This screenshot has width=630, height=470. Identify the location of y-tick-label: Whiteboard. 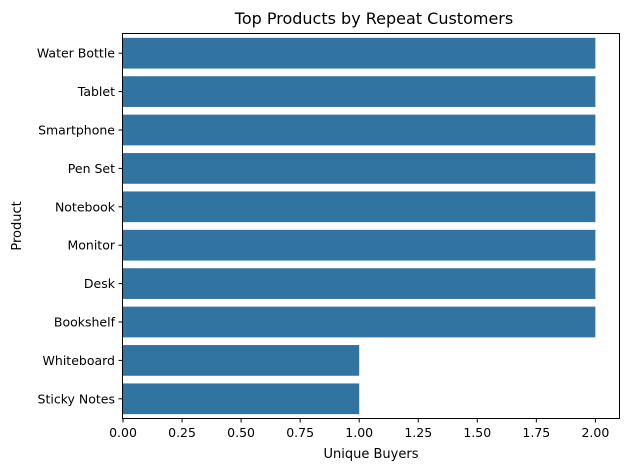
(79, 360).